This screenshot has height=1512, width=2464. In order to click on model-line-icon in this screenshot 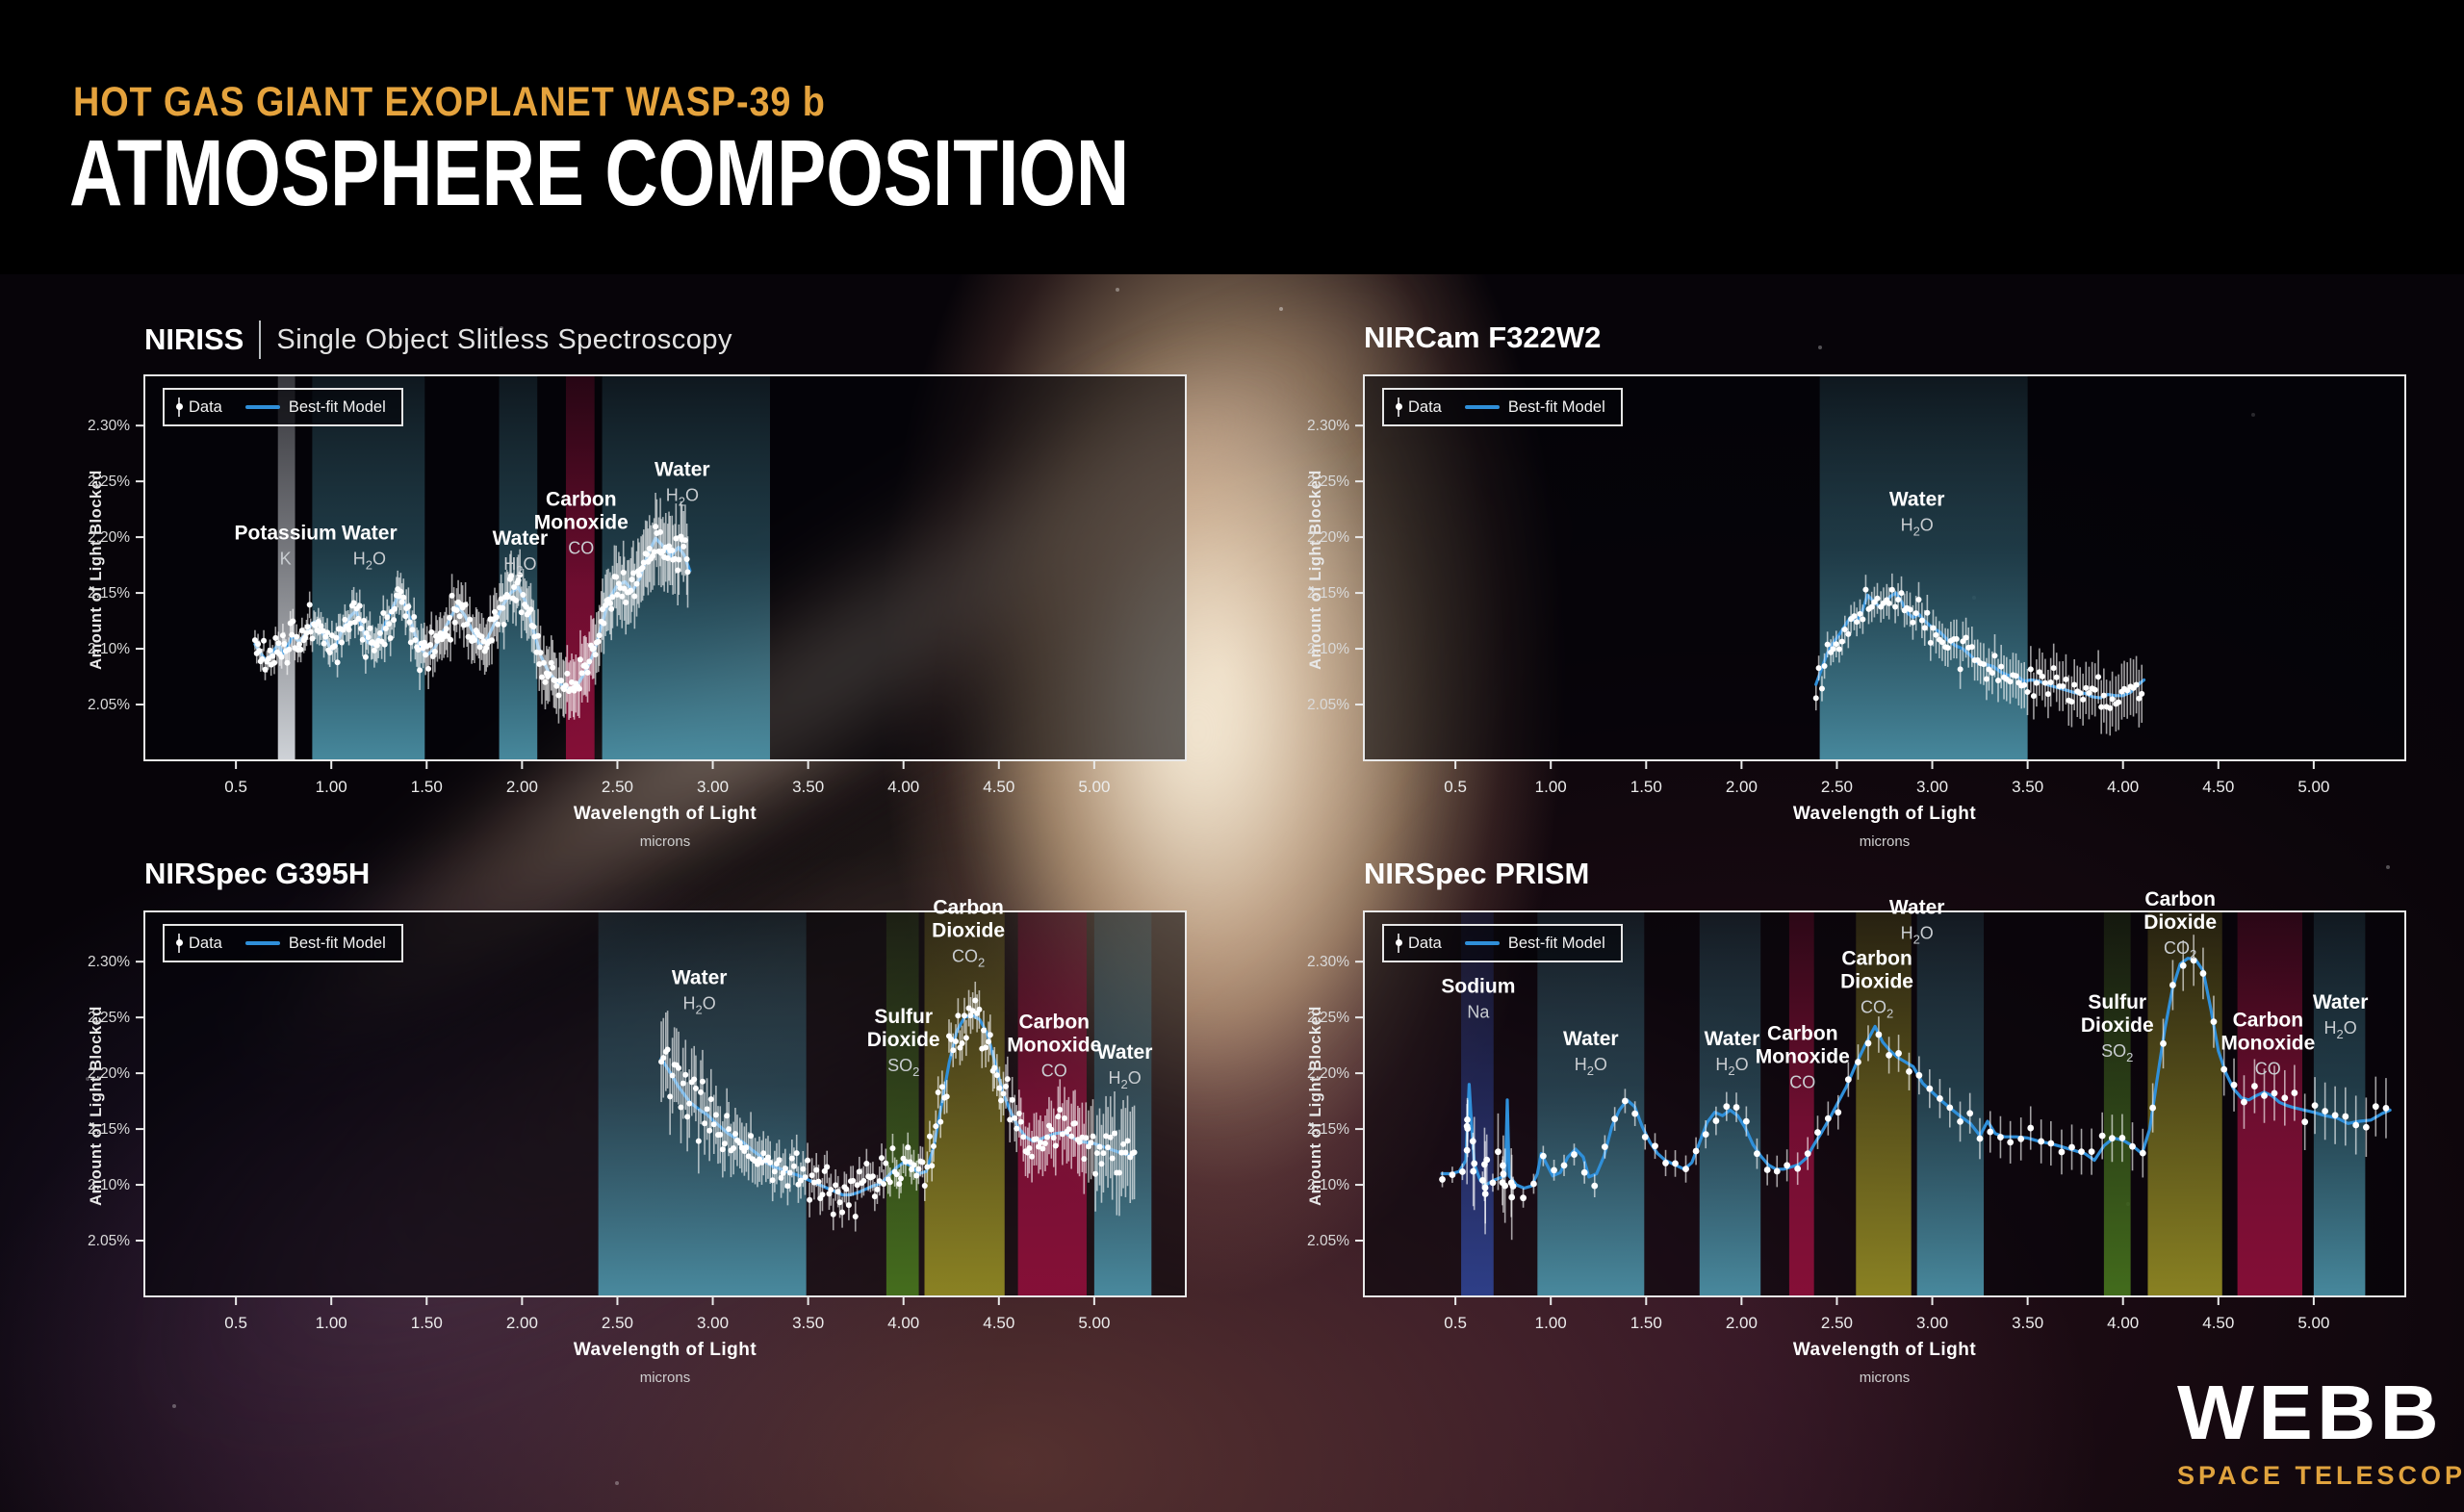, I will do `click(262, 943)`.